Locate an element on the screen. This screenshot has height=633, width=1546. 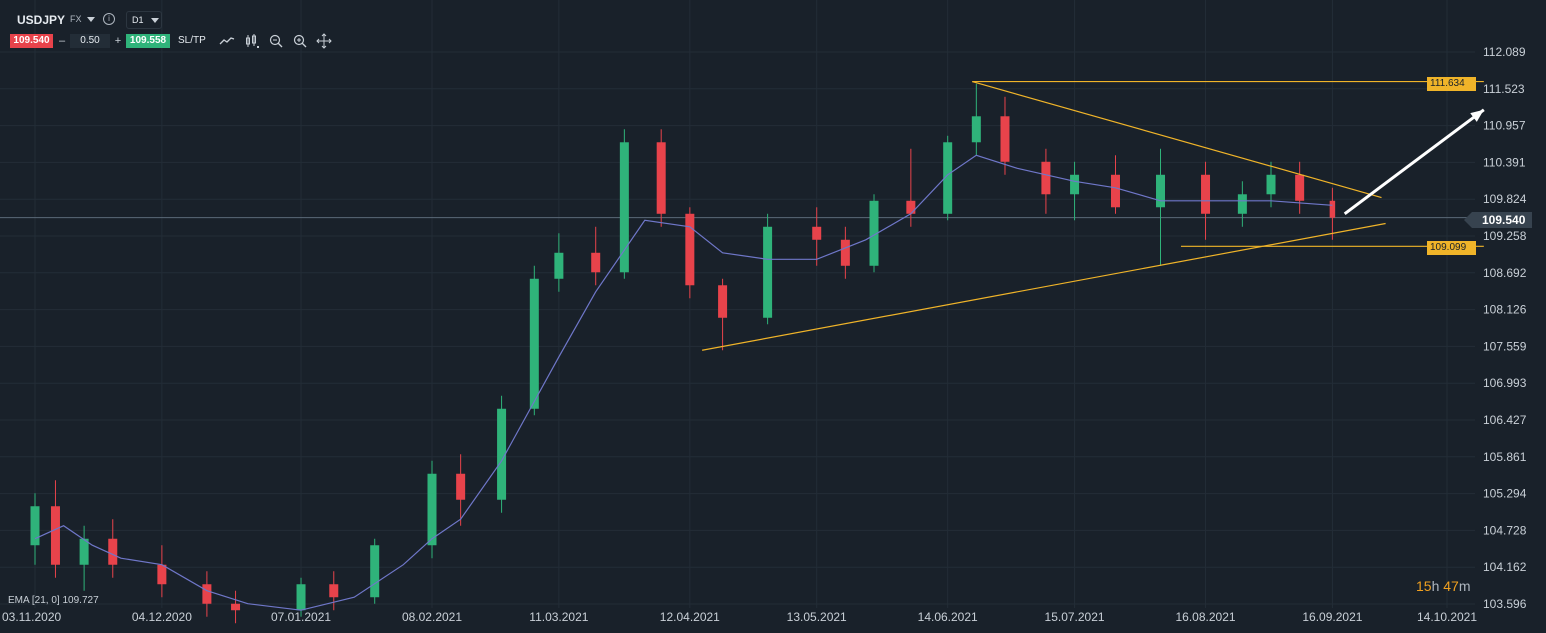
symbol-dropdown-icon is located at coordinates (91, 19).